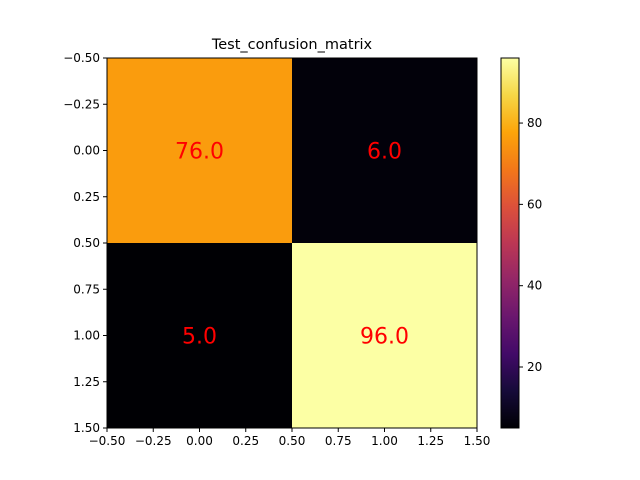 The height and width of the screenshot is (480, 640). What do you see at coordinates (534, 204) in the screenshot?
I see `colorbar-tick-label: 60` at bounding box center [534, 204].